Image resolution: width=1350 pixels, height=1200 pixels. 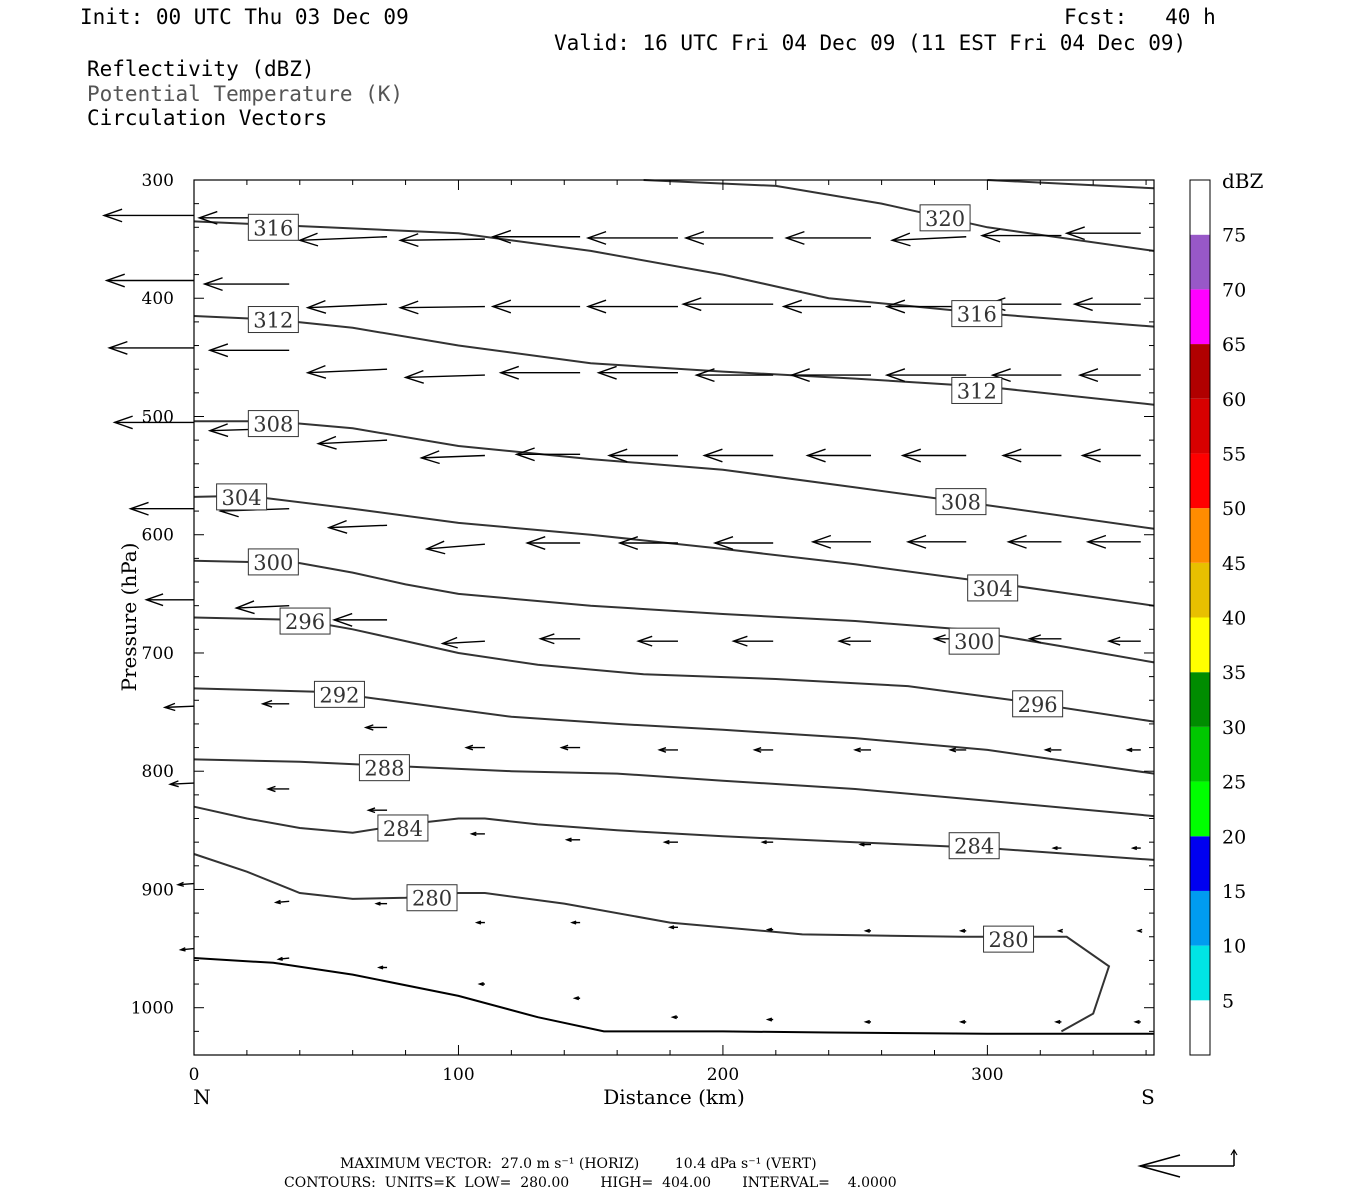 I want to click on colorbar-label-45: 45, so click(x=1234, y=564).